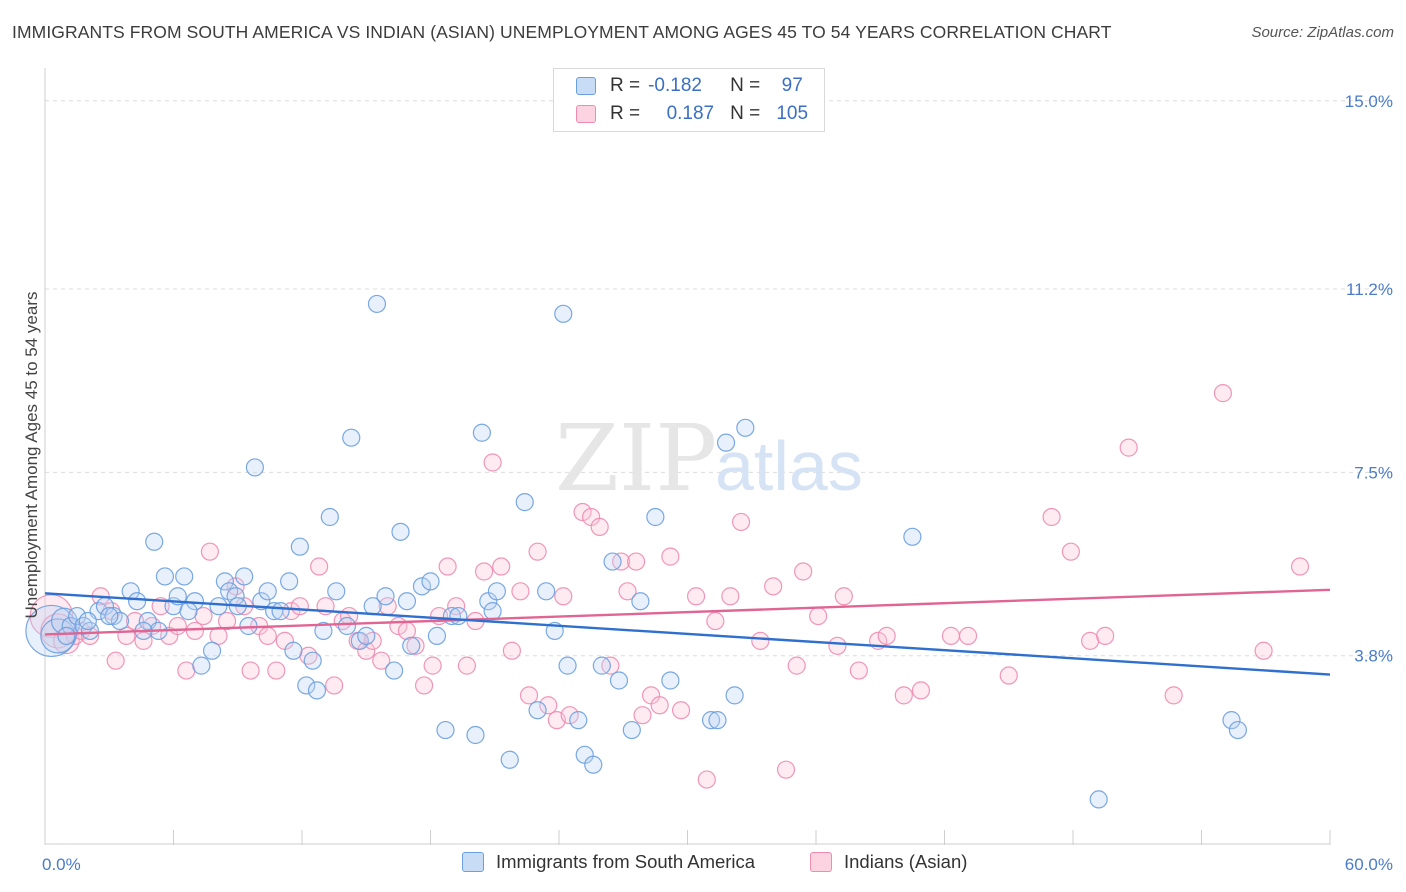 The height and width of the screenshot is (892, 1406). I want to click on legend-n-value: 97, so click(792, 85).